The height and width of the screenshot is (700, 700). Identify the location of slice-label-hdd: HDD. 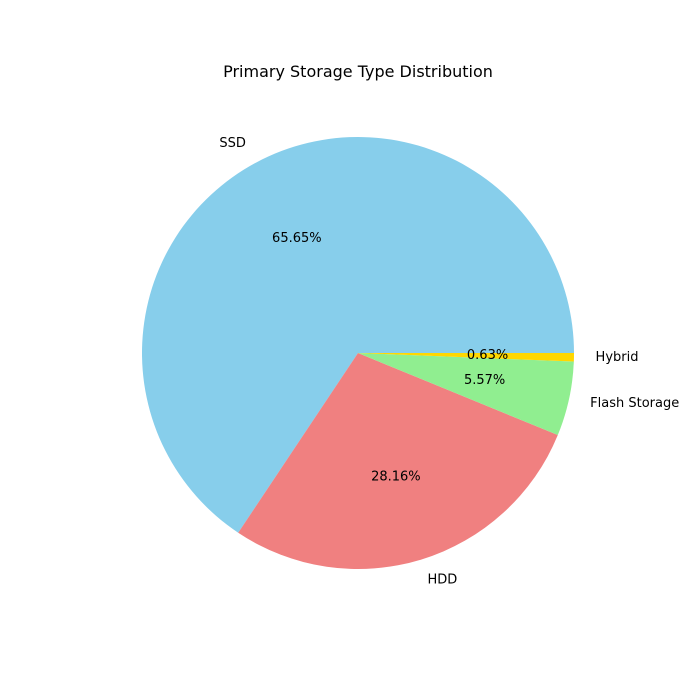
(442, 580).